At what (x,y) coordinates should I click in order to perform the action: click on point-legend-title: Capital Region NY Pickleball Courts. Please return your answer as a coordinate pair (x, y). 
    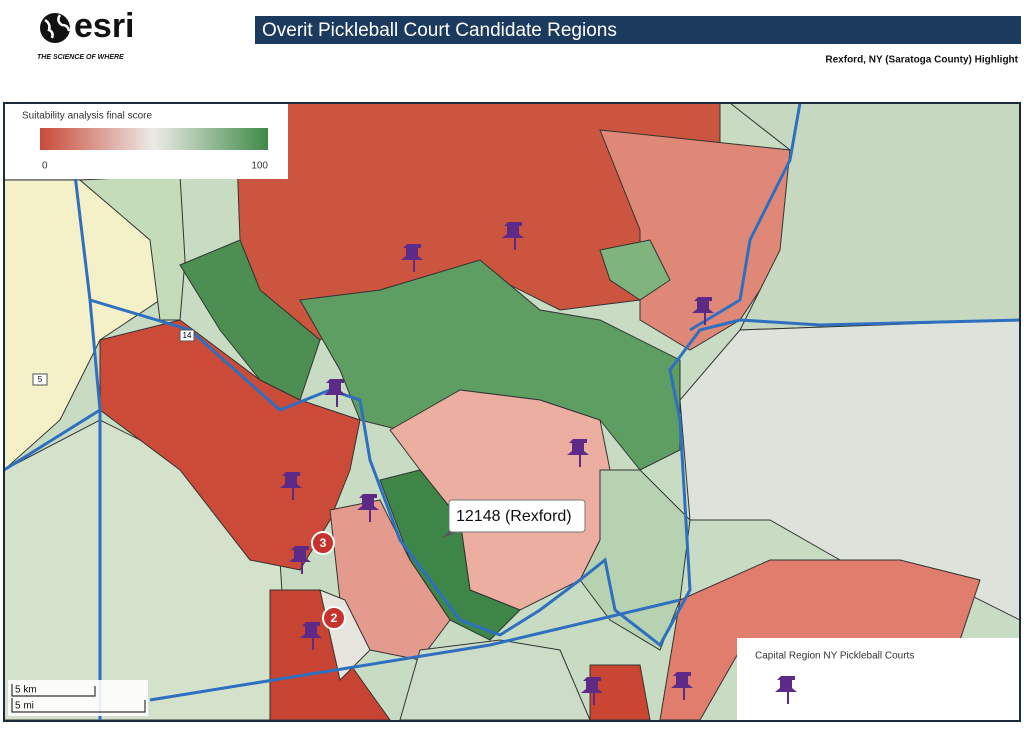
    Looking at the image, I should click on (834, 656).